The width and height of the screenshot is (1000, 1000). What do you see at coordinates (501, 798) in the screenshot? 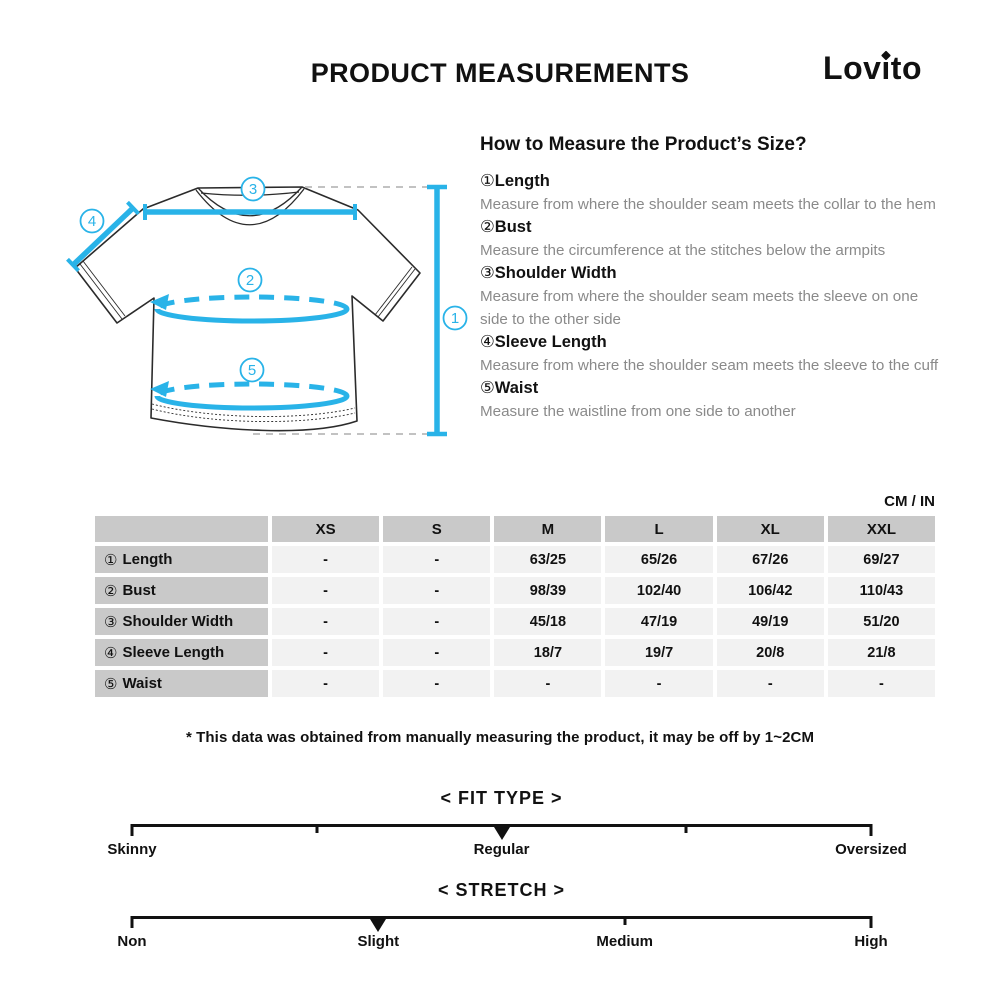
I see `scale-title: < FIT TYPE >` at bounding box center [501, 798].